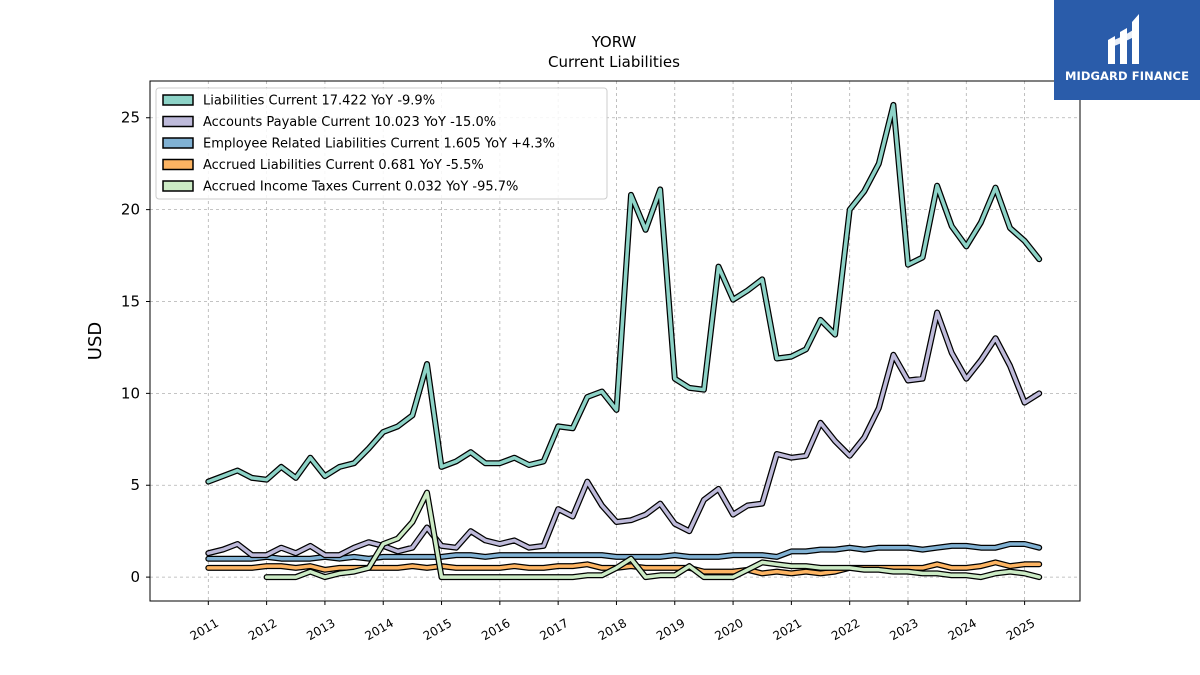  I want to click on y-axis-label: USD, so click(95, 341).